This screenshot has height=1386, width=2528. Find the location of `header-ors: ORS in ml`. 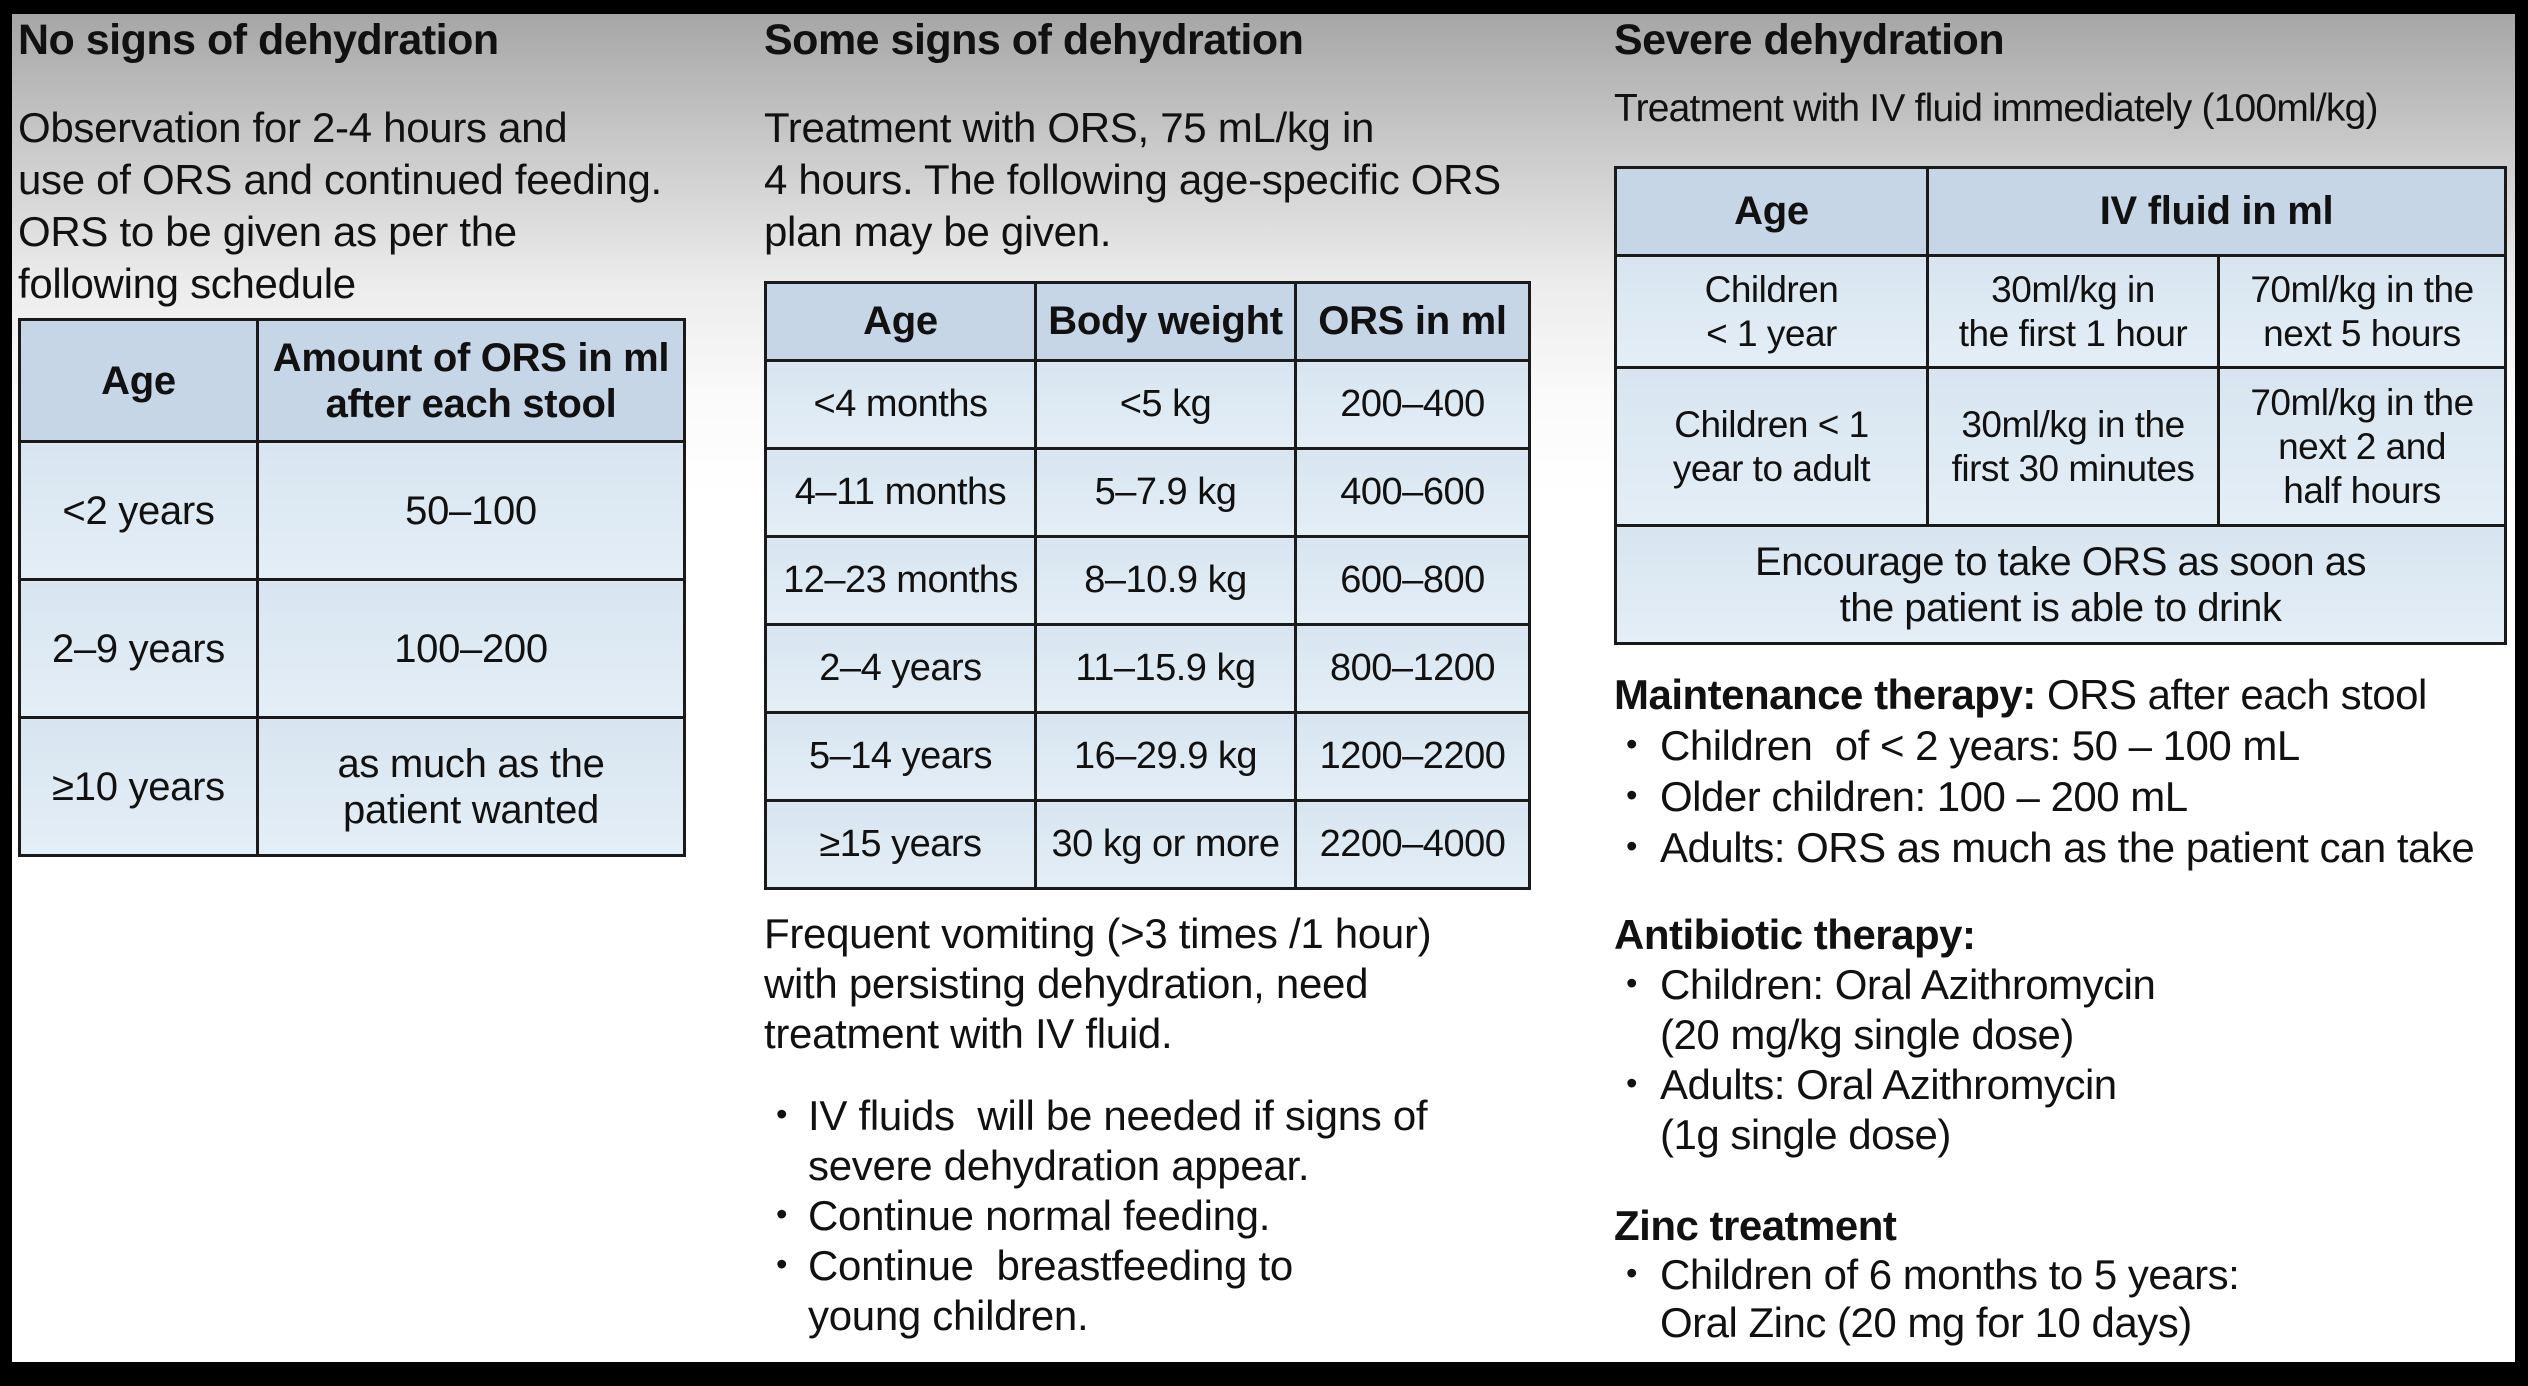

header-ors: ORS in ml is located at coordinates (1412, 321).